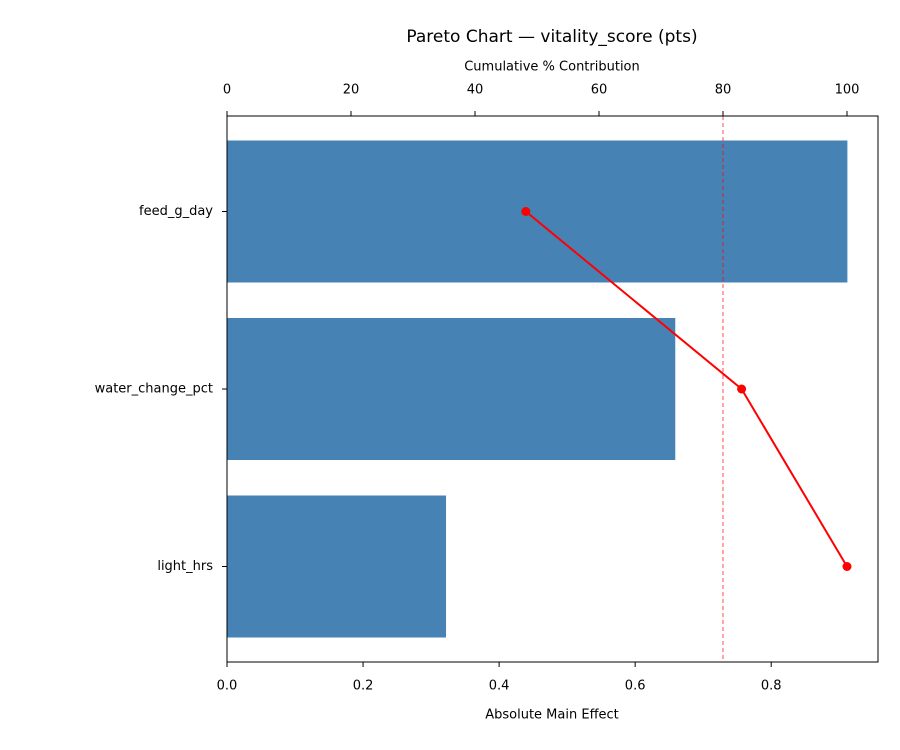 Image resolution: width=900 pixels, height=750 pixels. Describe the element at coordinates (154, 389) in the screenshot. I see `y-tick-label: water_change_pct` at that location.